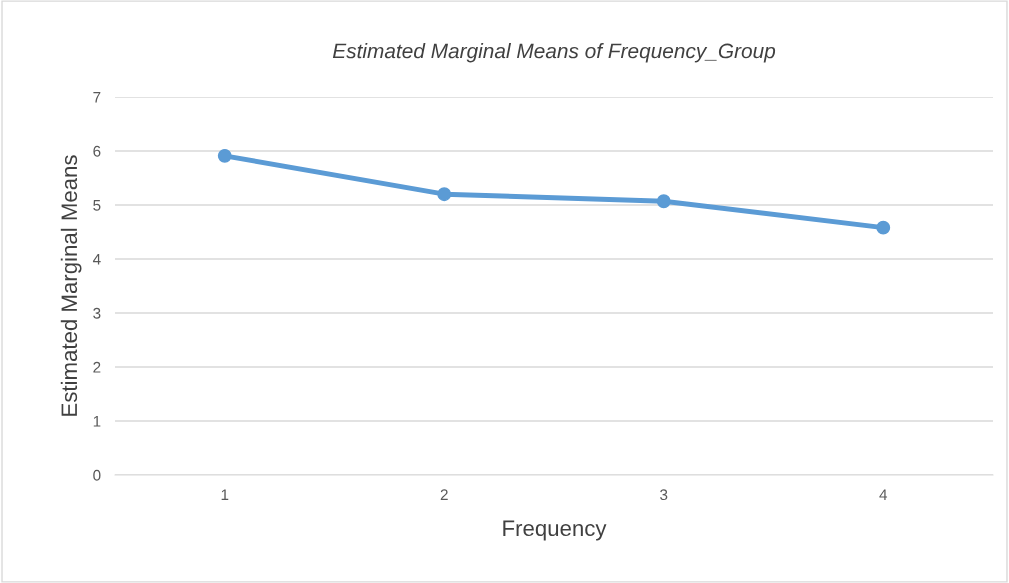 The width and height of the screenshot is (1009, 583). I want to click on chart-title: Estimated Marginal Means of Frequency_Group, so click(554, 53).